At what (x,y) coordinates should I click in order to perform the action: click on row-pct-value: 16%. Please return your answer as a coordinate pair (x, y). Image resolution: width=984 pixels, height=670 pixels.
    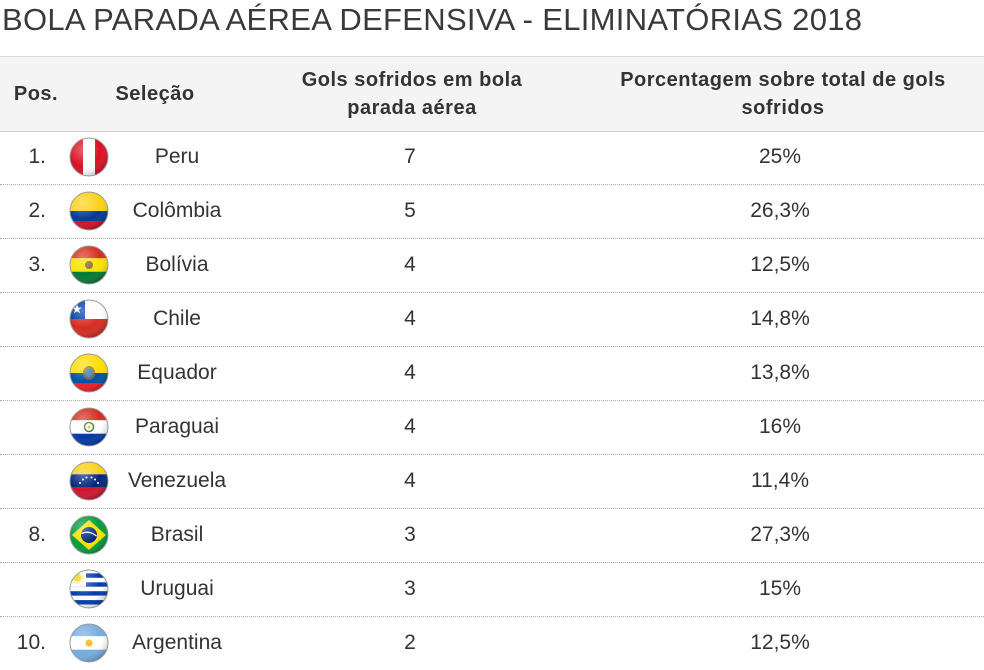
    Looking at the image, I should click on (780, 426).